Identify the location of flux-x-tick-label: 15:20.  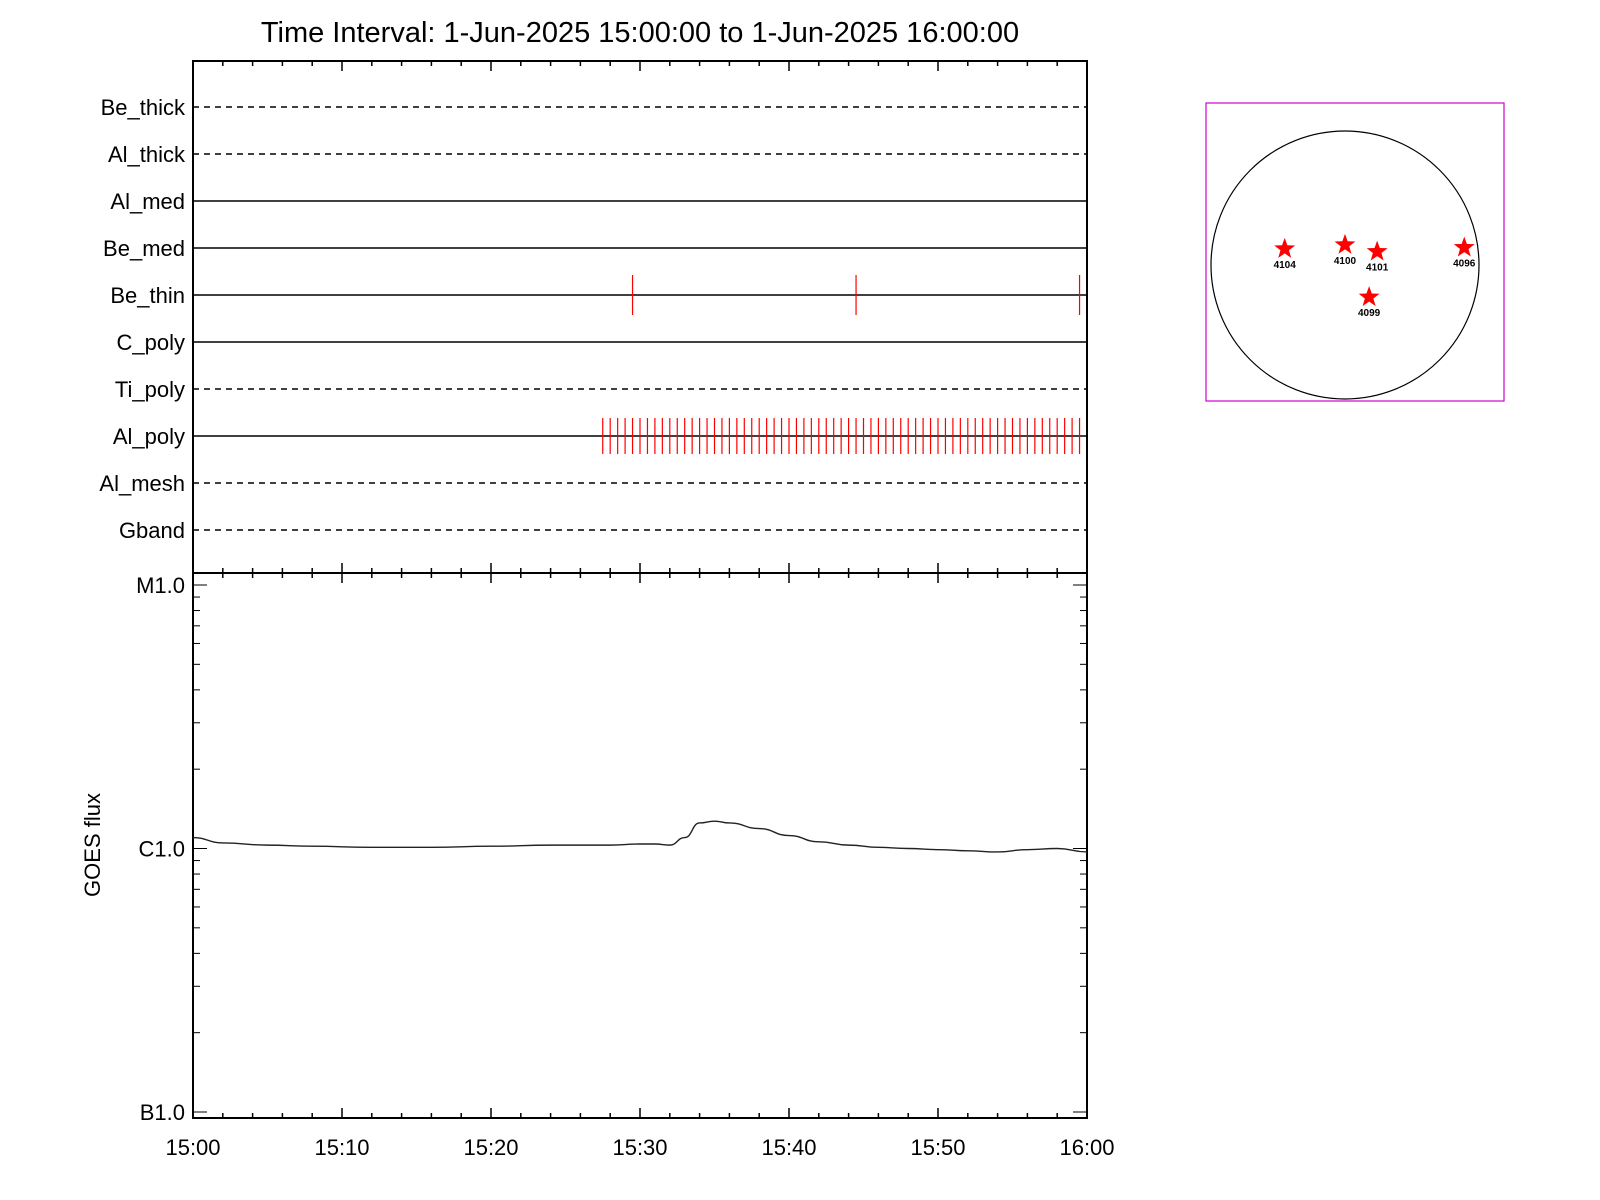
(490, 1147).